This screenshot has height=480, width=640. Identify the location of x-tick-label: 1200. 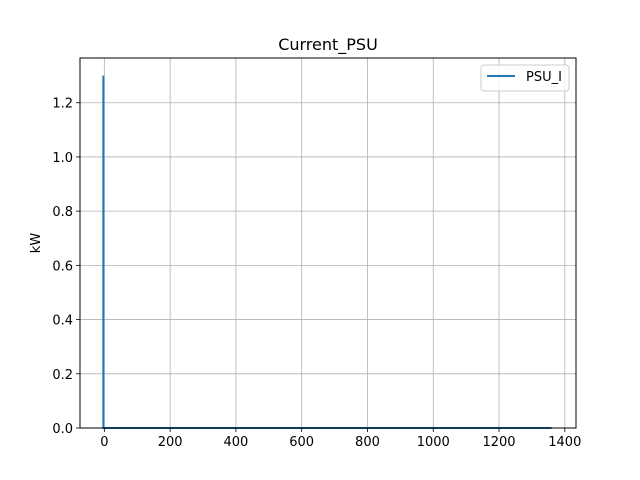
(498, 442).